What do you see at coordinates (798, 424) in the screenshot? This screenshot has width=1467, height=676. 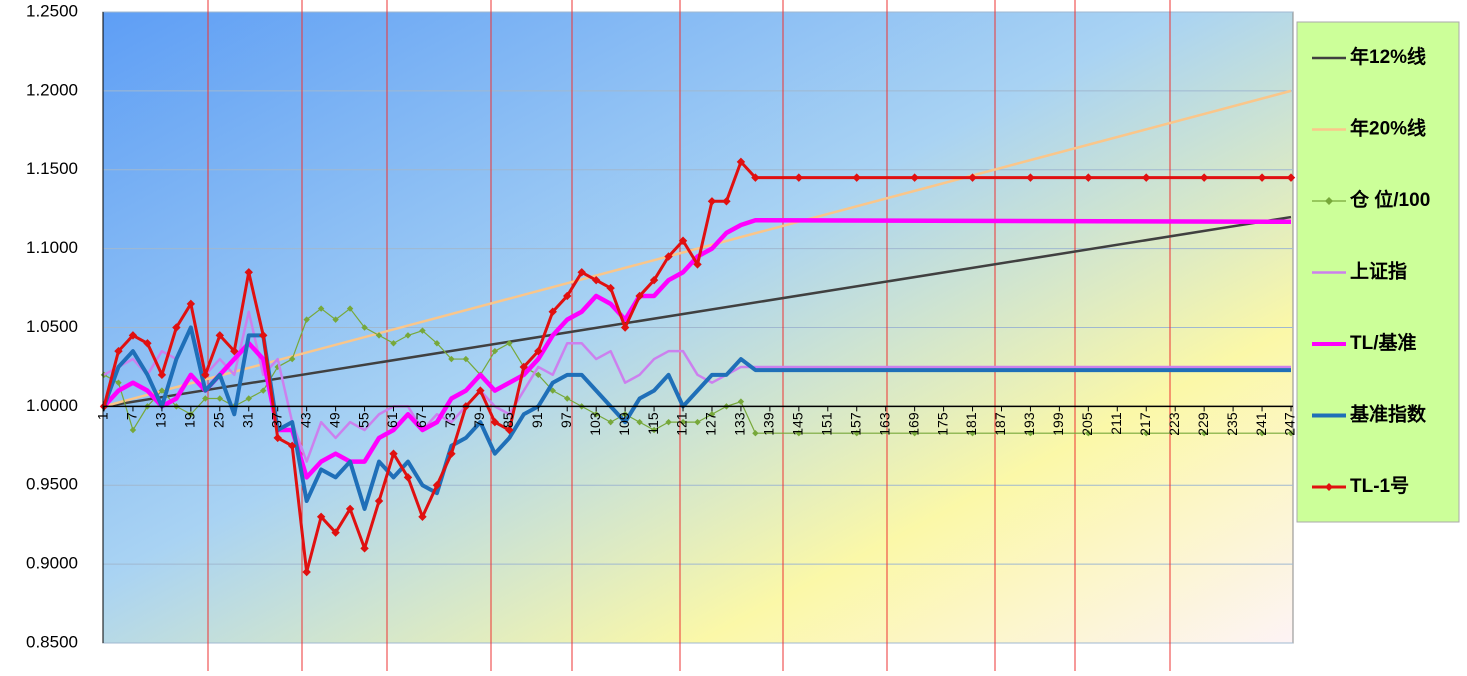 I see `x-tick-label: 145` at bounding box center [798, 424].